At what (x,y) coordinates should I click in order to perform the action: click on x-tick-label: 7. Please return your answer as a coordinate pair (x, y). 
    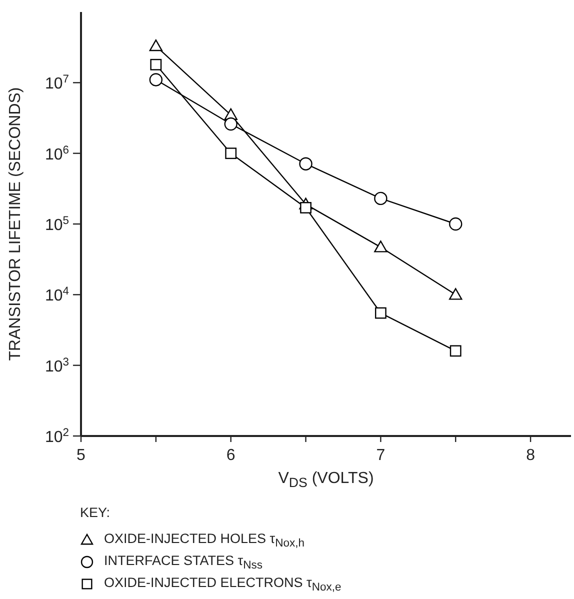
    Looking at the image, I should click on (381, 455).